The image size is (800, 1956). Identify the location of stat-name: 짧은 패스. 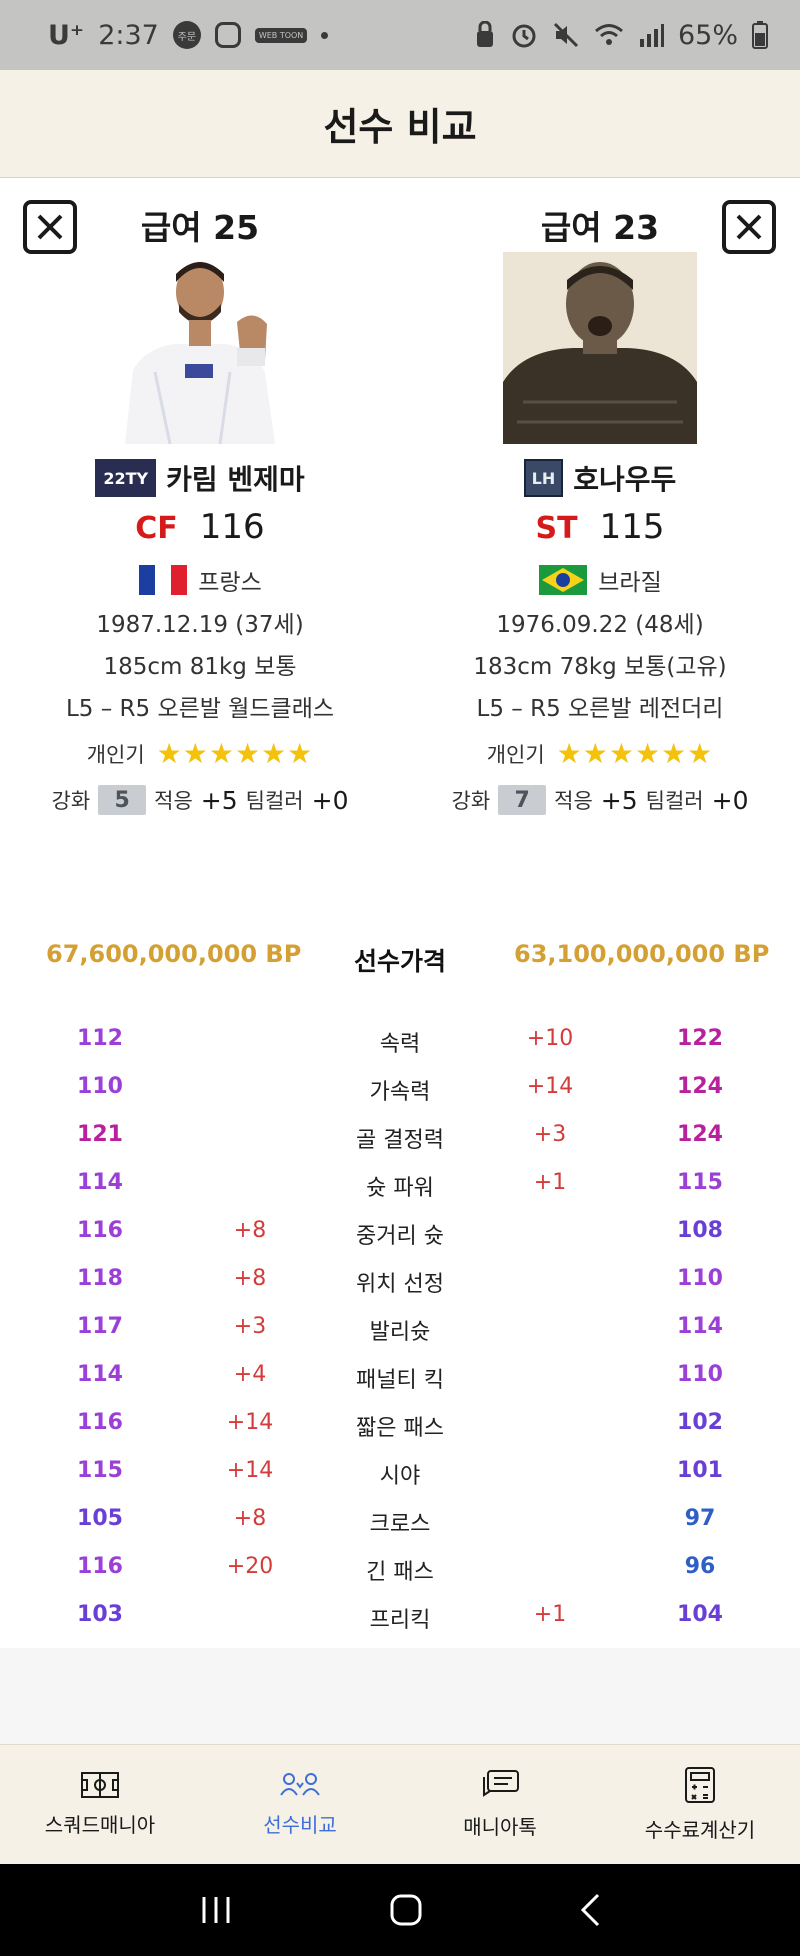
(400, 1428).